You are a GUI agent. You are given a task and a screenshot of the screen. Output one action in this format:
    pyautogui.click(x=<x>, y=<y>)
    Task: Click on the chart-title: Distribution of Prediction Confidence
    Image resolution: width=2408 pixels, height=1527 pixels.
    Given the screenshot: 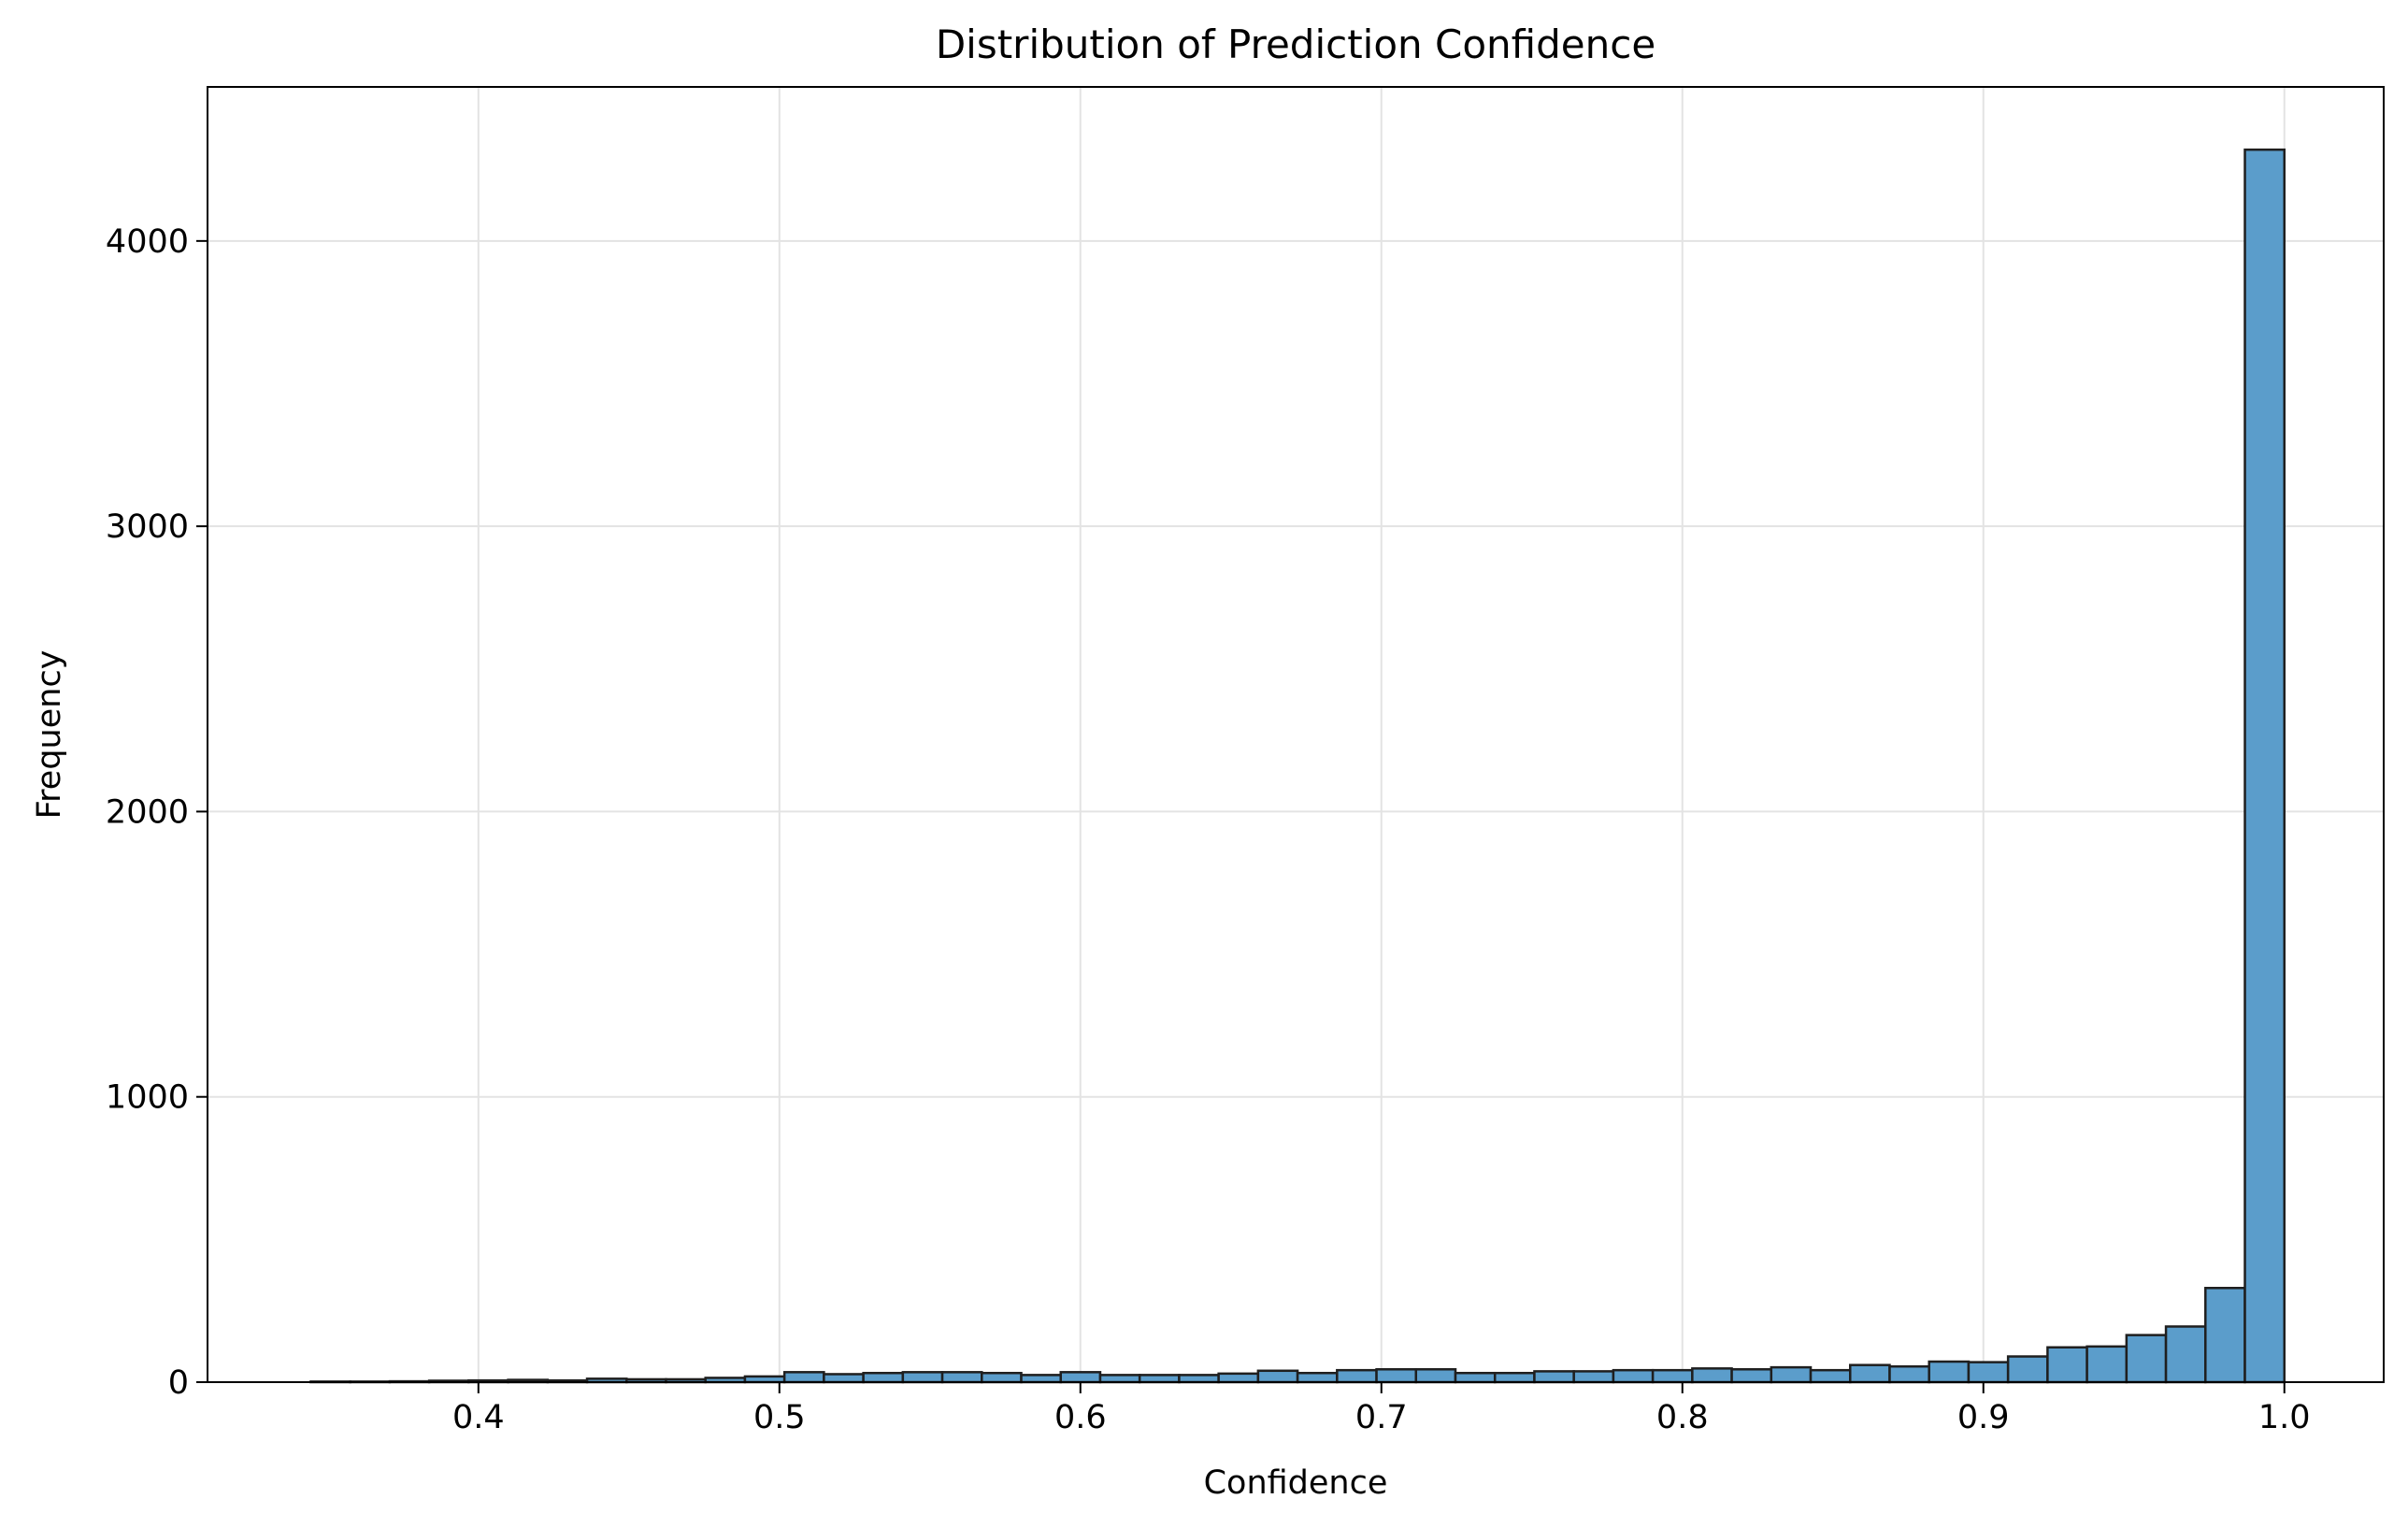 What is the action you would take?
    pyautogui.click(x=1296, y=44)
    